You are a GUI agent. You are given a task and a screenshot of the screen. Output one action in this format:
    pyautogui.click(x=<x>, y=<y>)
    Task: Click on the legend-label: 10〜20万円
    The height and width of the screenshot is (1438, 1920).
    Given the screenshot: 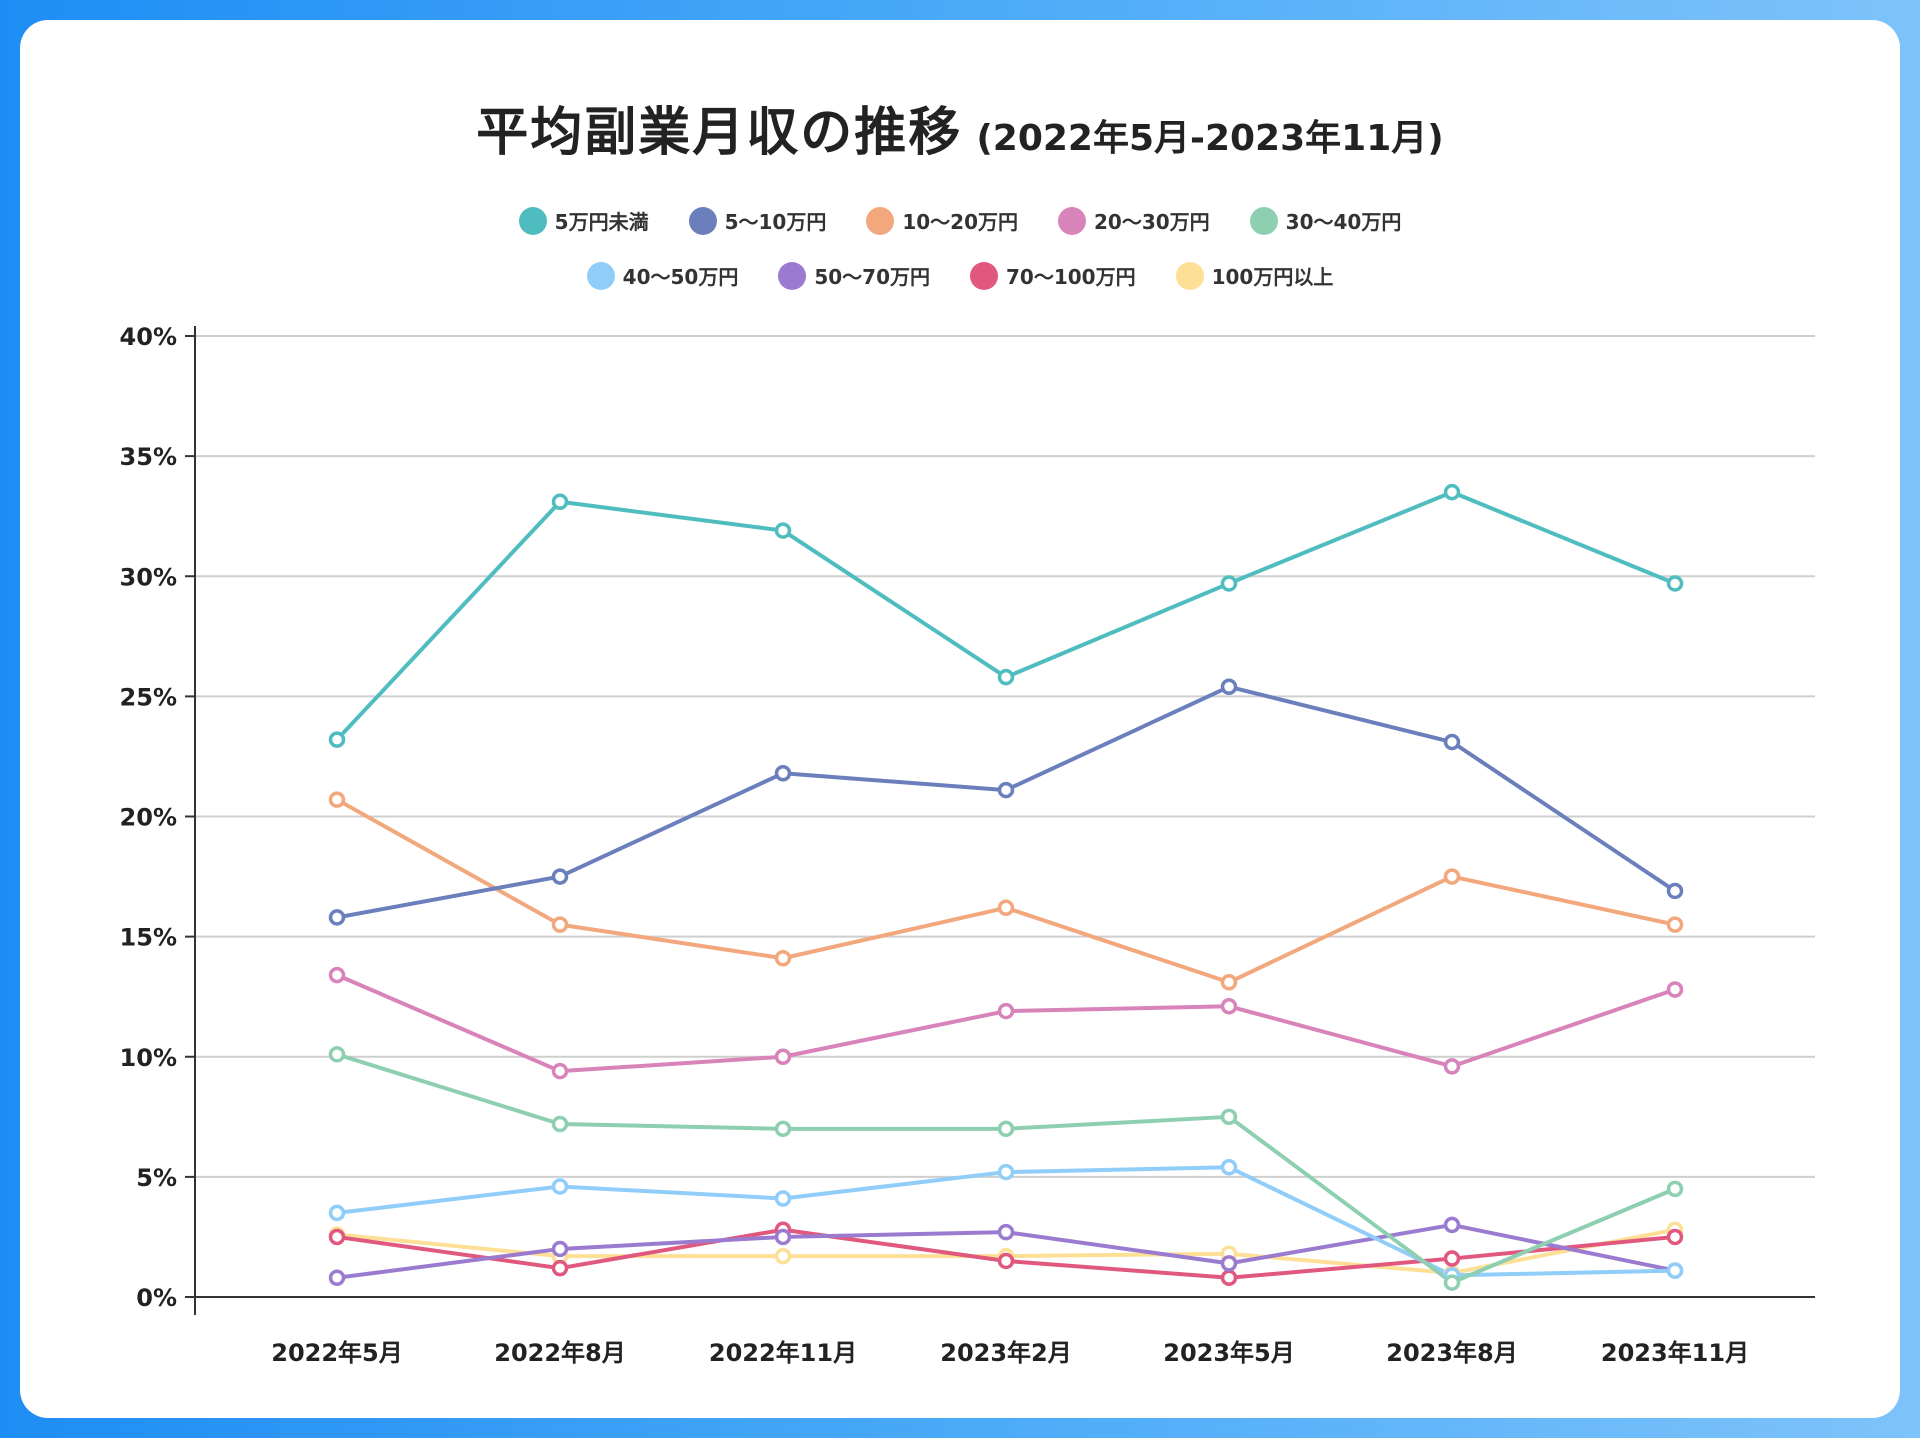 What is the action you would take?
    pyautogui.click(x=960, y=222)
    